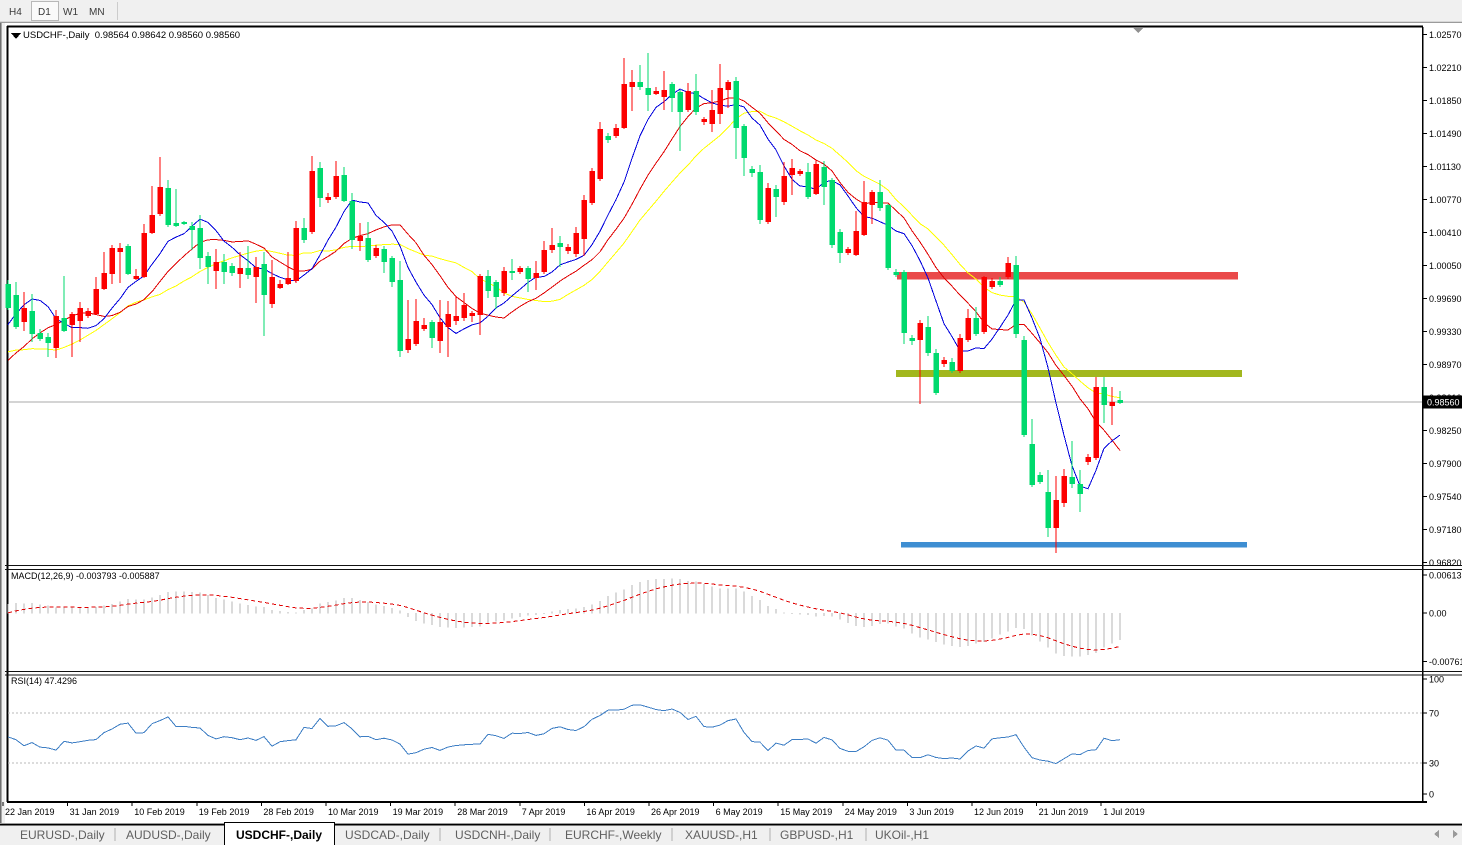 This screenshot has height=845, width=1462. What do you see at coordinates (44, 681) in the screenshot?
I see `svg-text: RSI(14) 47.4296` at bounding box center [44, 681].